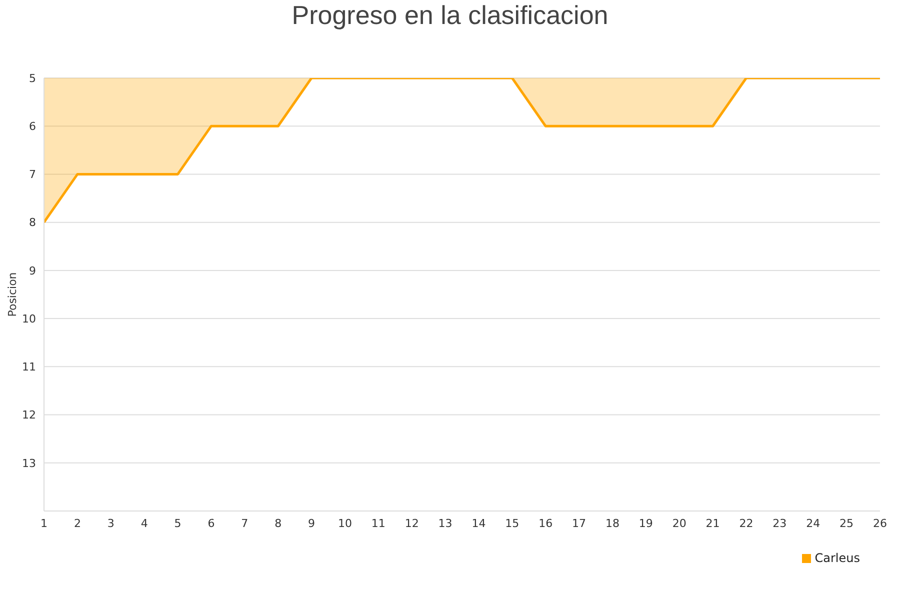  What do you see at coordinates (545, 523) in the screenshot?
I see `x-tick-label: 16` at bounding box center [545, 523].